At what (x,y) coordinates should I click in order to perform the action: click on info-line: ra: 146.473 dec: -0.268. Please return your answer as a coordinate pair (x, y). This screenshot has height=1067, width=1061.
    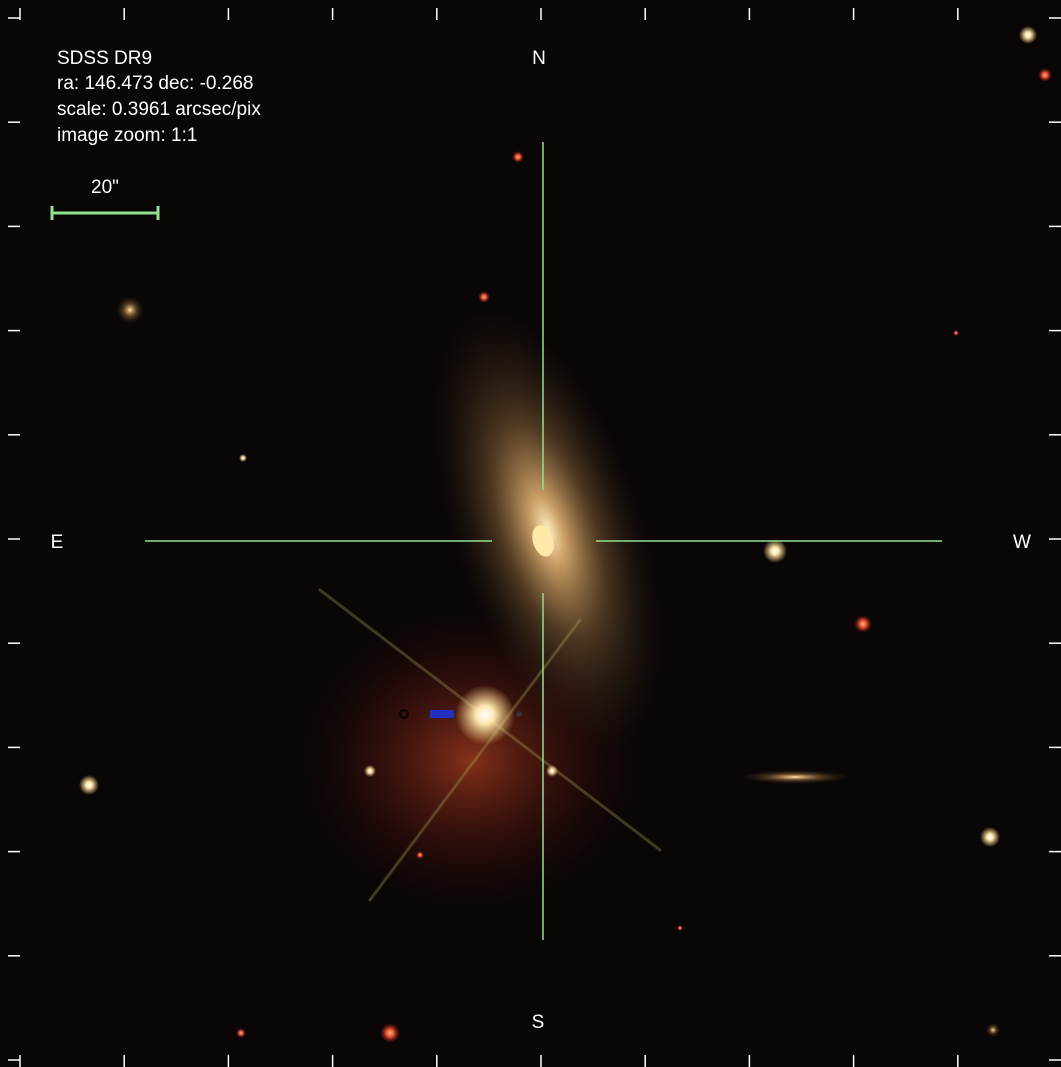
    Looking at the image, I should click on (155, 83).